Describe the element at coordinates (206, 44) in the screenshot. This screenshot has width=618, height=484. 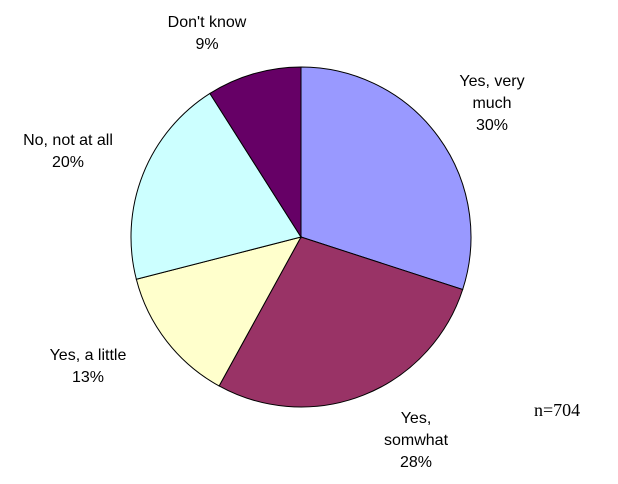
I see `slice-value-5: 9%` at that location.